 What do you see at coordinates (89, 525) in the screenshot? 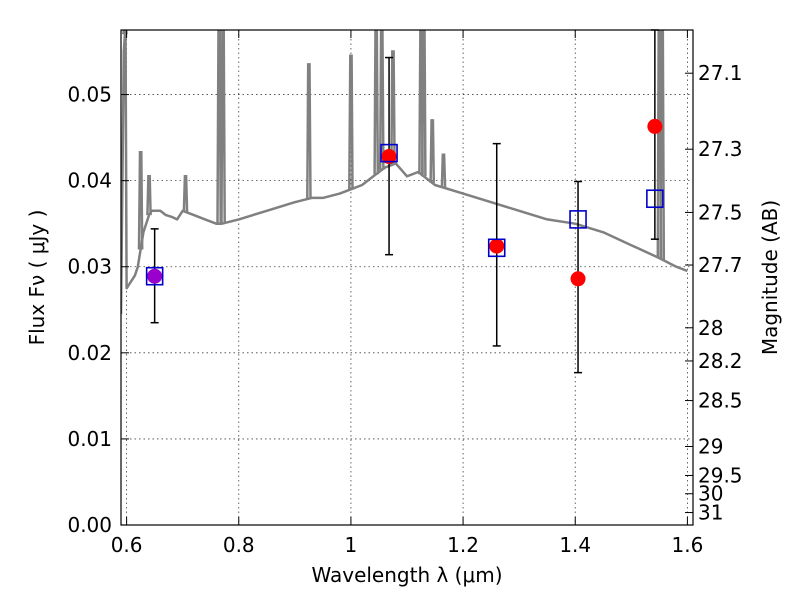
I see `y-tick-label: 0.00` at bounding box center [89, 525].